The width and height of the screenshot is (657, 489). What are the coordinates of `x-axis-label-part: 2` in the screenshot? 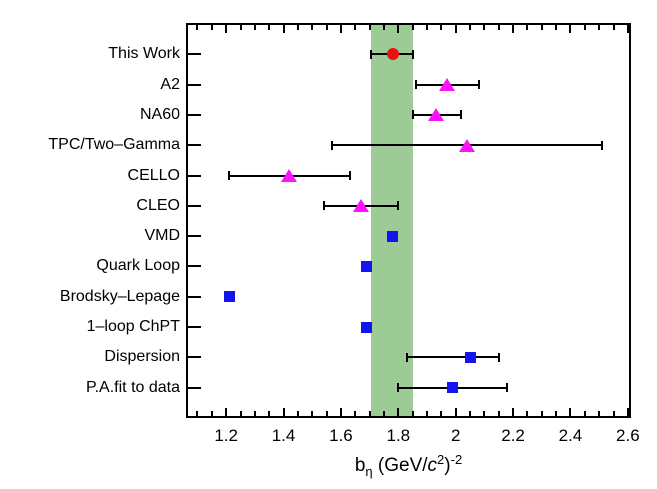 It's located at (441, 459).